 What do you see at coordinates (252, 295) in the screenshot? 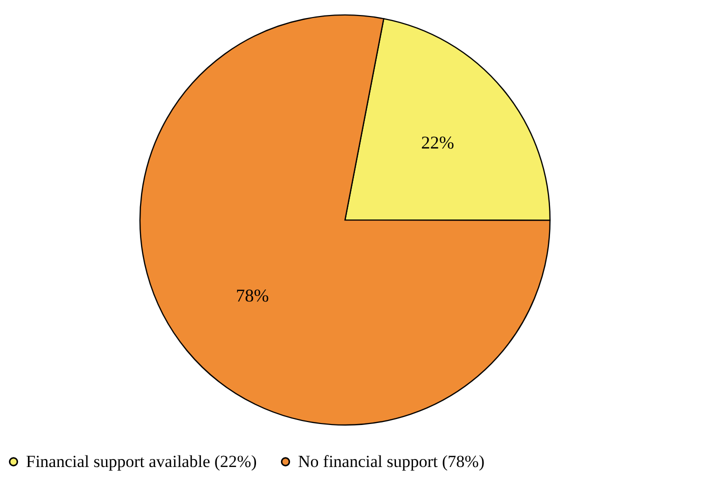
I see `data-label: 78%` at bounding box center [252, 295].